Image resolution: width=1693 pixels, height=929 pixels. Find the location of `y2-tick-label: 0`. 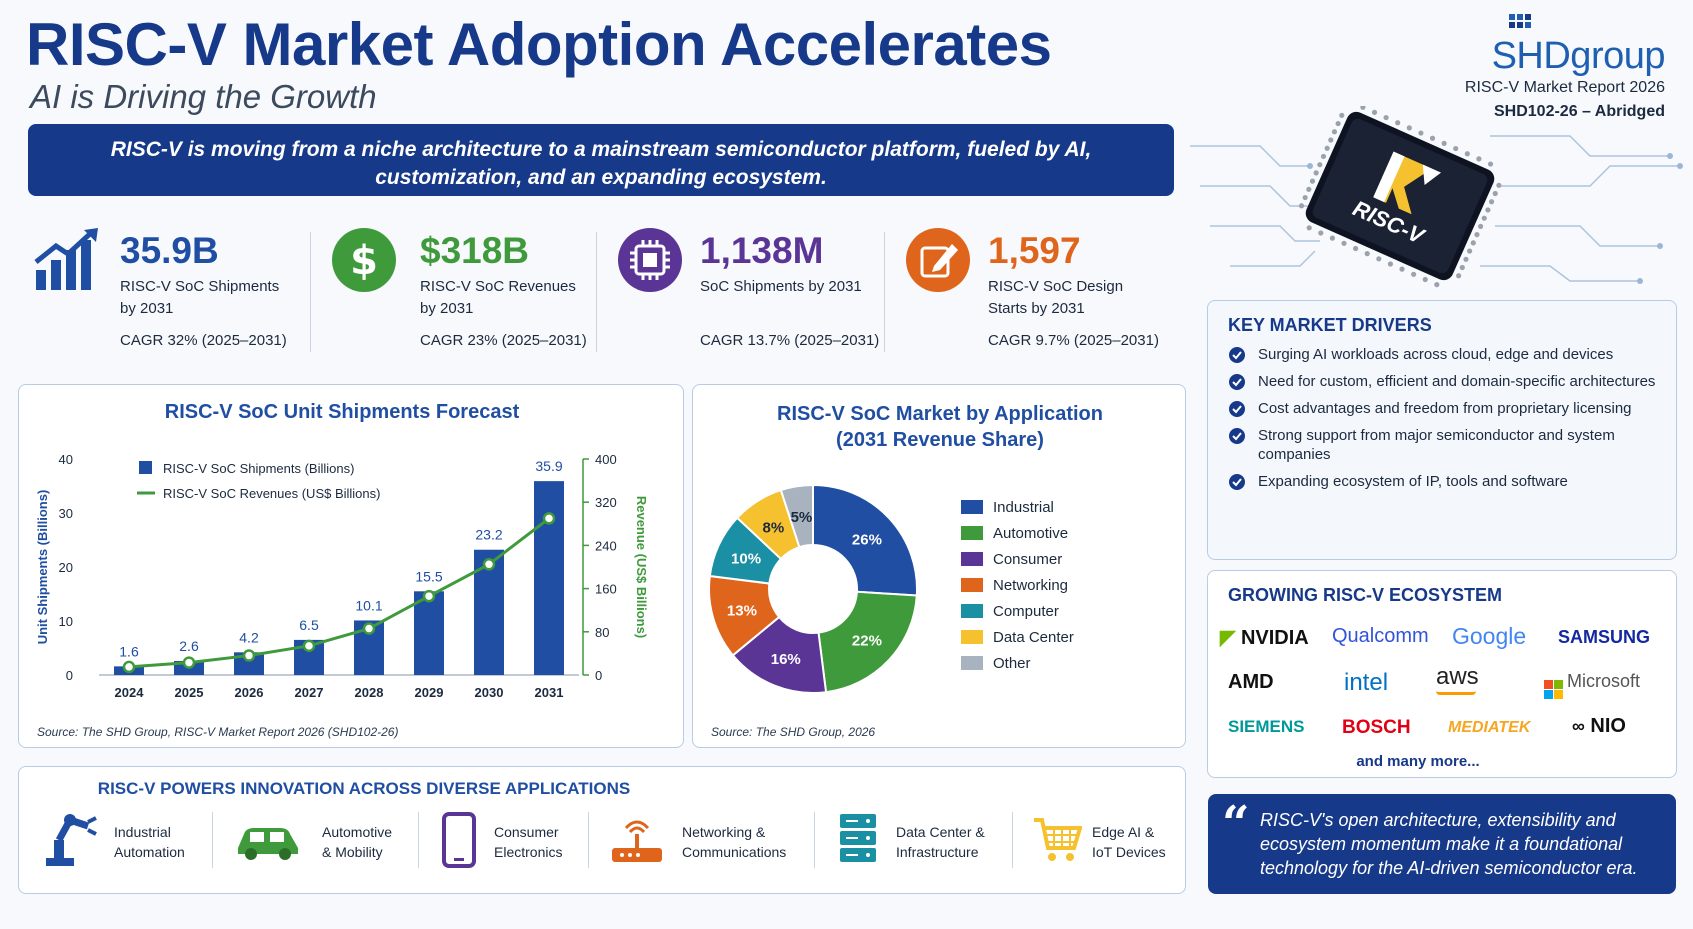

y2-tick-label: 0 is located at coordinates (598, 675).